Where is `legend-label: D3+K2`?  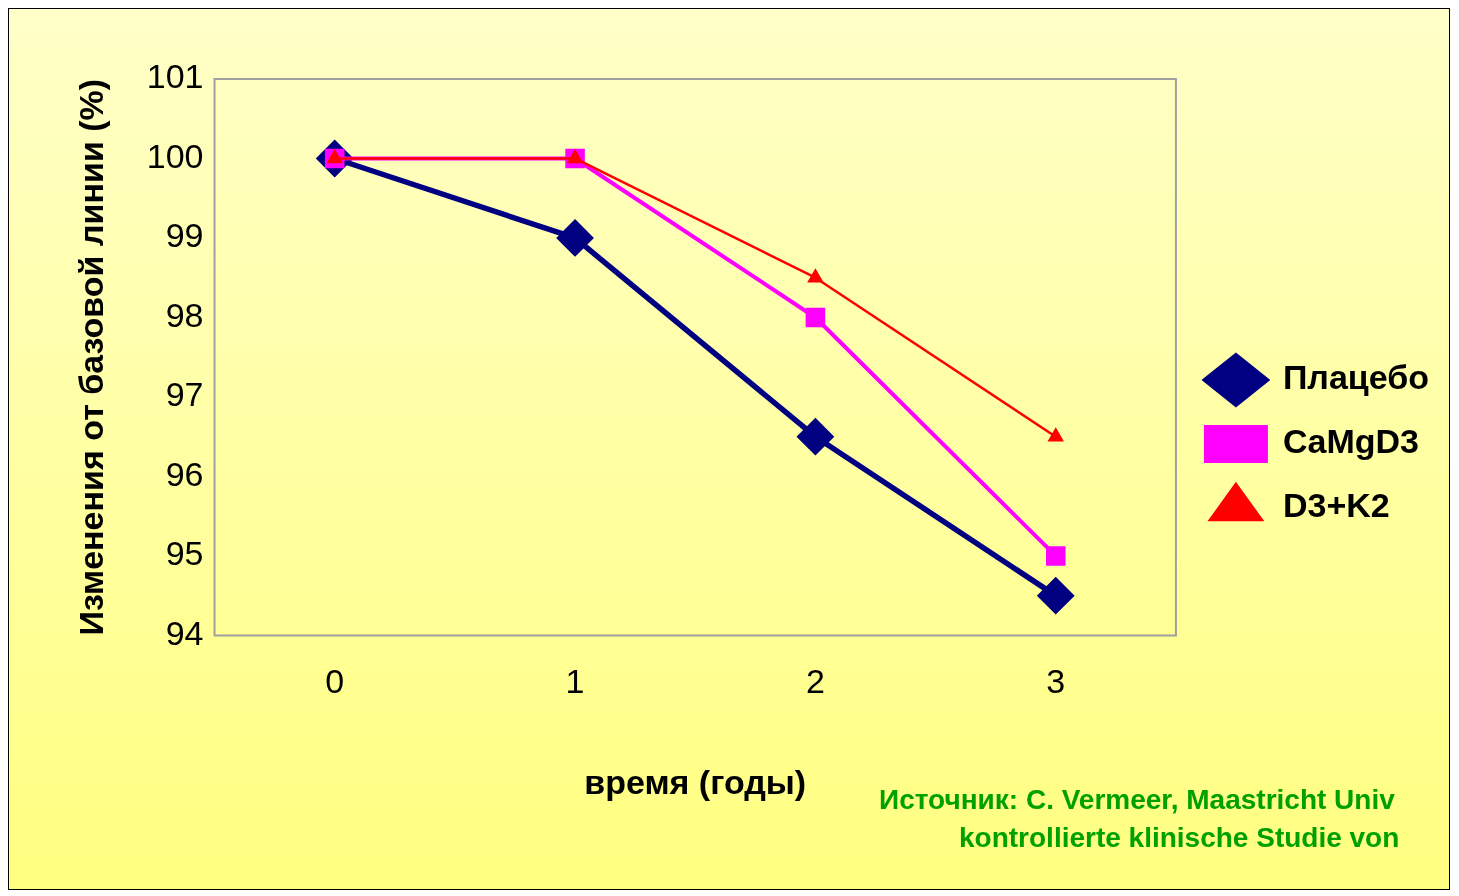 legend-label: D3+K2 is located at coordinates (1336, 505).